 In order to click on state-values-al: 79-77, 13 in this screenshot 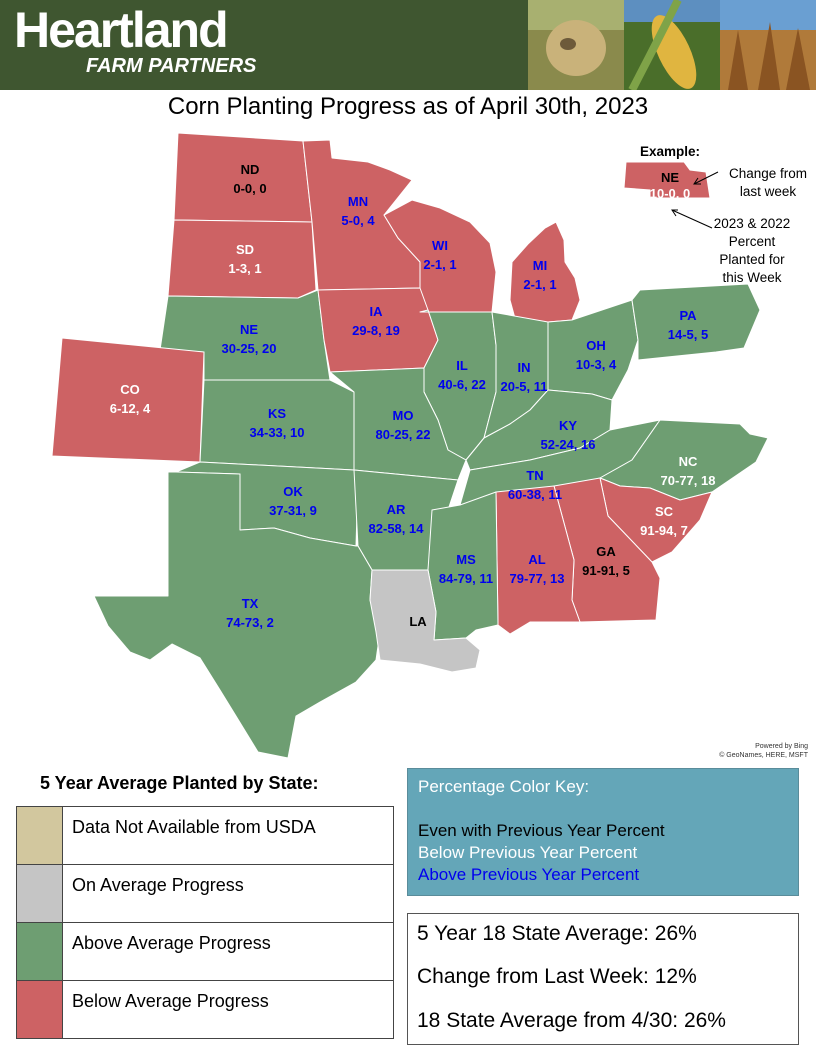, I will do `click(537, 578)`.